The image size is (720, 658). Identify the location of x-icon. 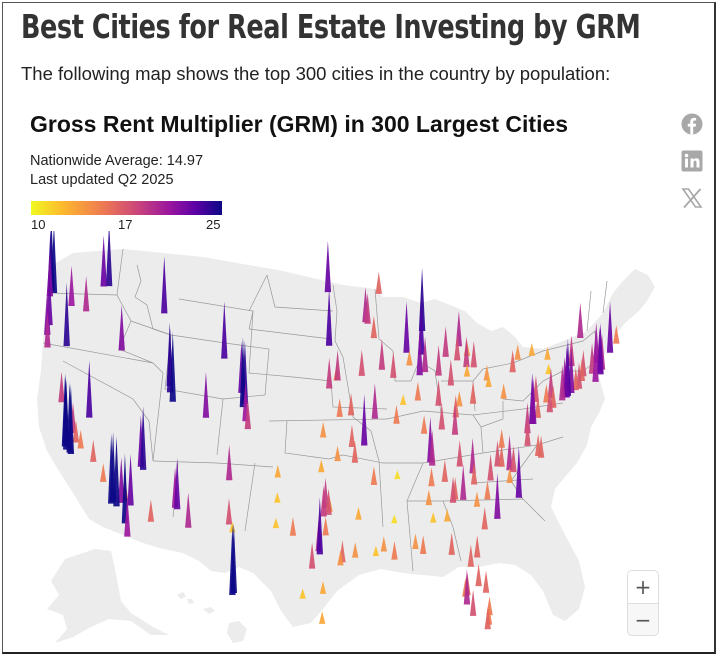
(692, 198).